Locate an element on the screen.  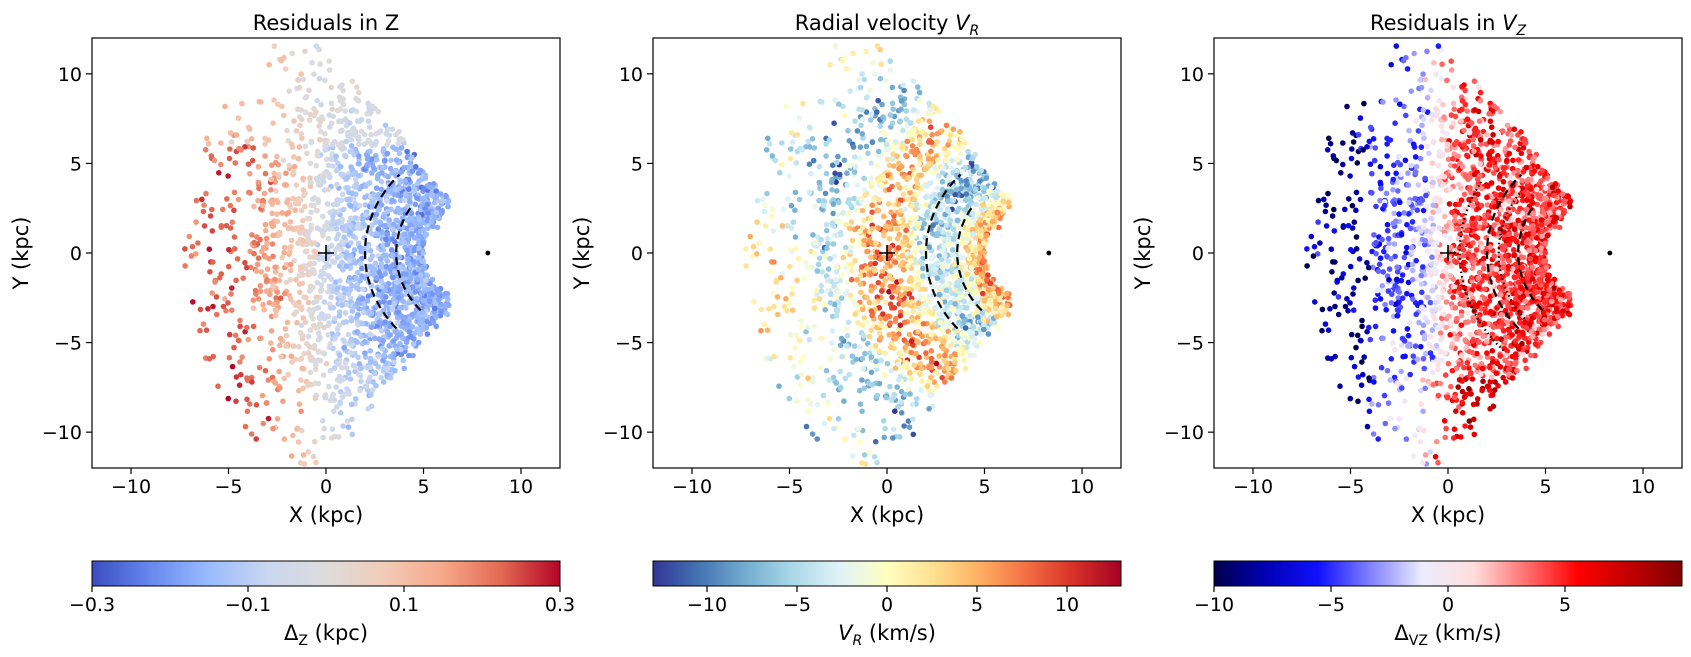
x-tick-label: 5 is located at coordinates (984, 487).